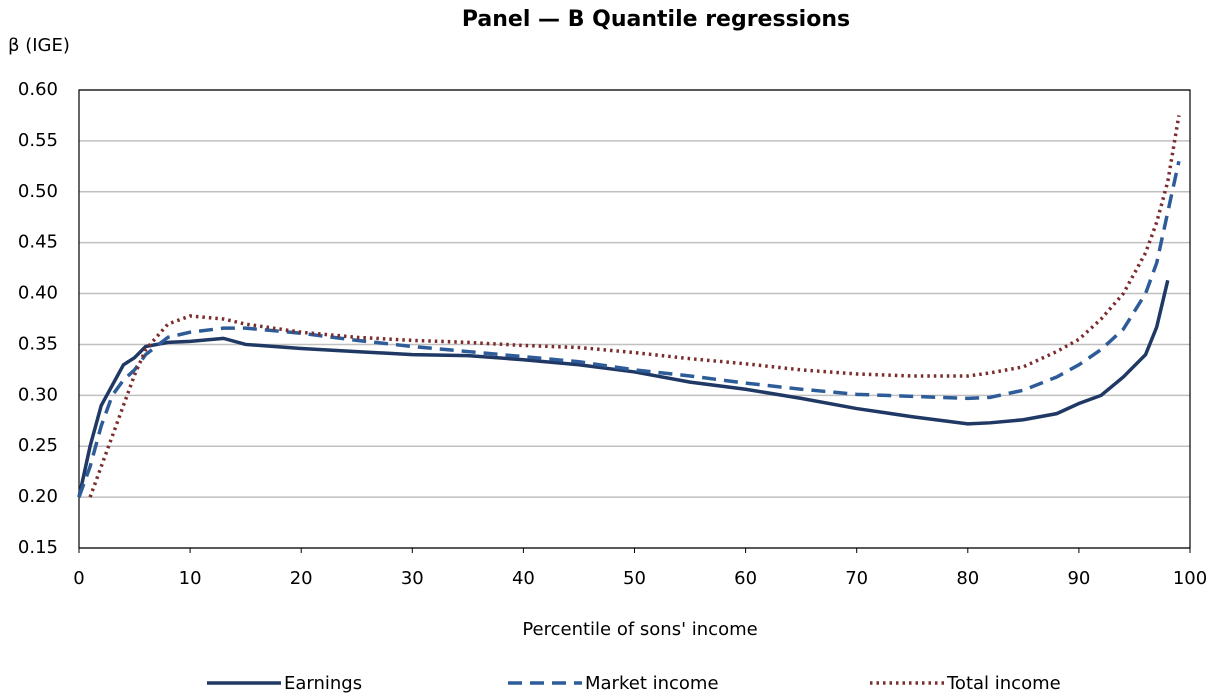 The height and width of the screenshot is (695, 1228). I want to click on y-tick-label: 0.55, so click(38, 140).